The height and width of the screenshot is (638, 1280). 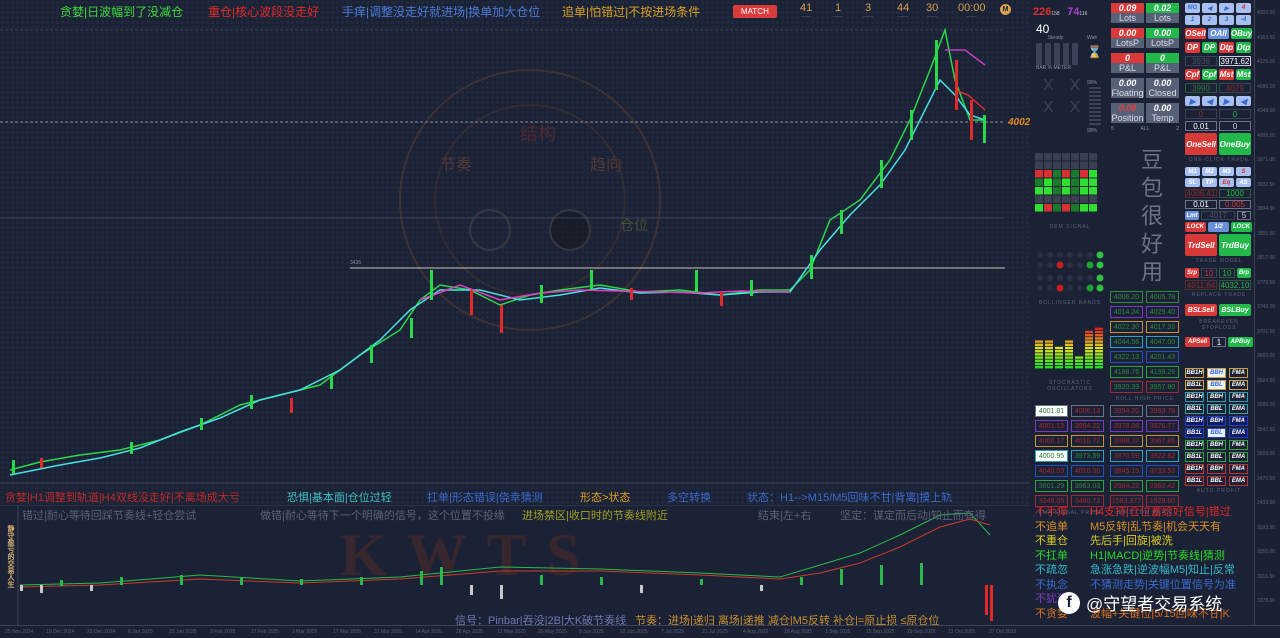 What do you see at coordinates (1197, 342) in the screenshot?
I see `ap-sell-button: APSell` at bounding box center [1197, 342].